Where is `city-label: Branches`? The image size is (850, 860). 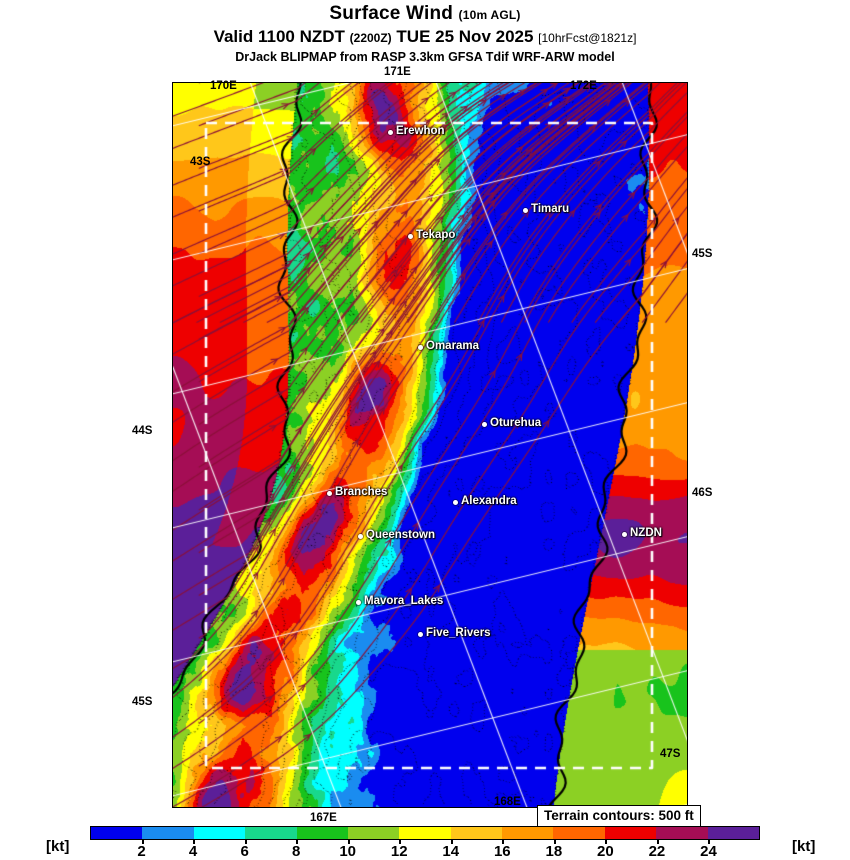
city-label: Branches is located at coordinates (361, 492).